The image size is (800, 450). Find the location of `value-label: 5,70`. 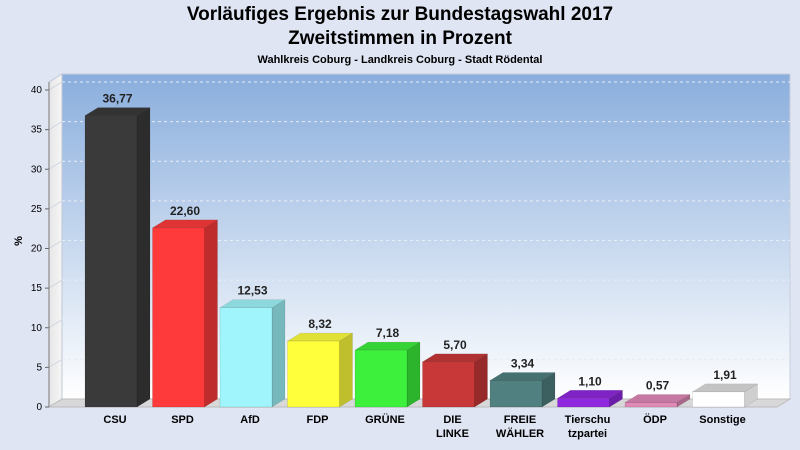

value-label: 5,70 is located at coordinates (455, 345).